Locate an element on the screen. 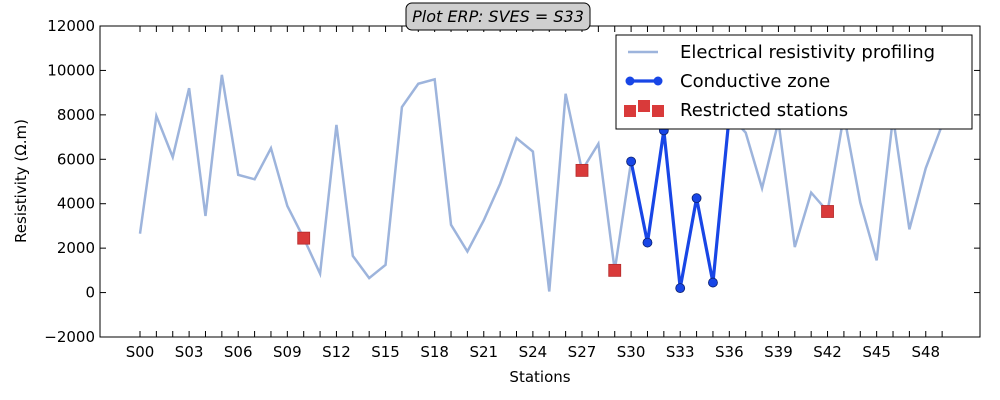 This screenshot has width=1000, height=400. y-tick-label: 2000 is located at coordinates (76, 248).